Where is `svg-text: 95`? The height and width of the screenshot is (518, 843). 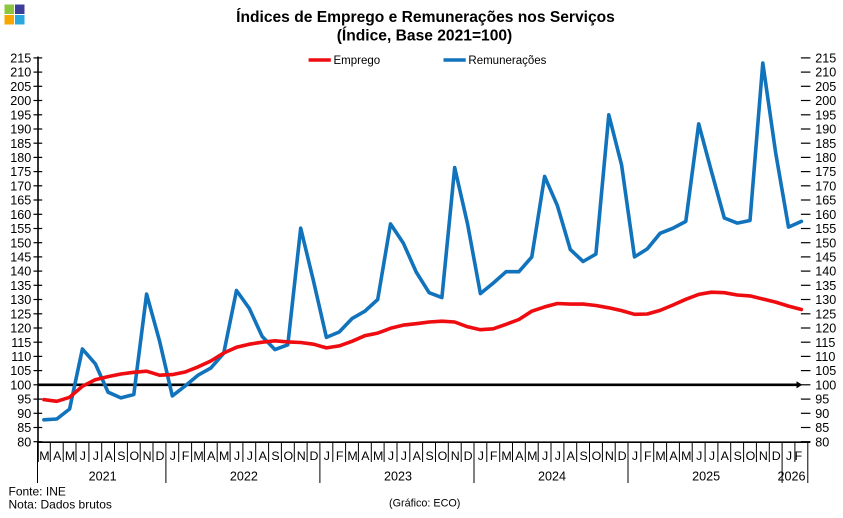
svg-text: 95 is located at coordinates (24, 400).